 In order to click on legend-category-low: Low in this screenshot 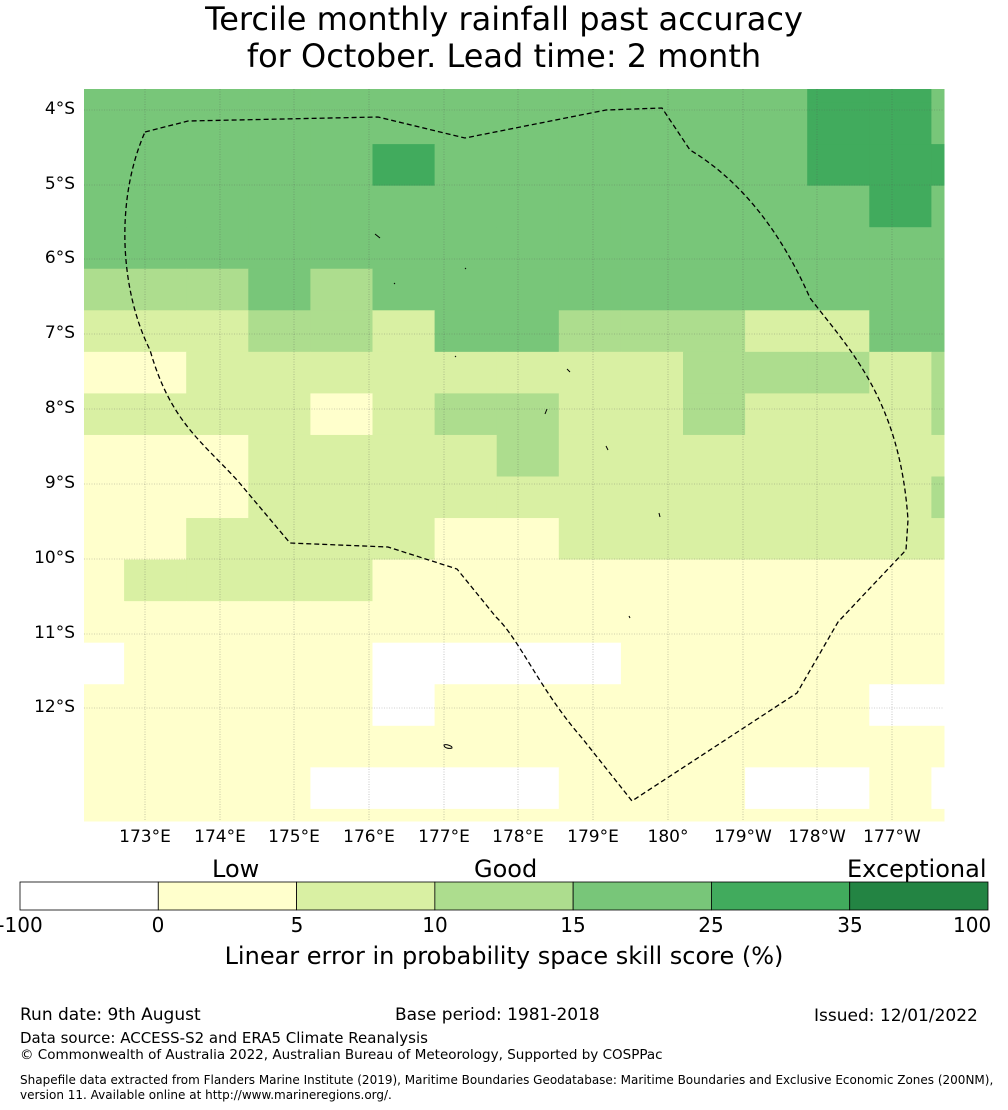, I will do `click(236, 869)`.